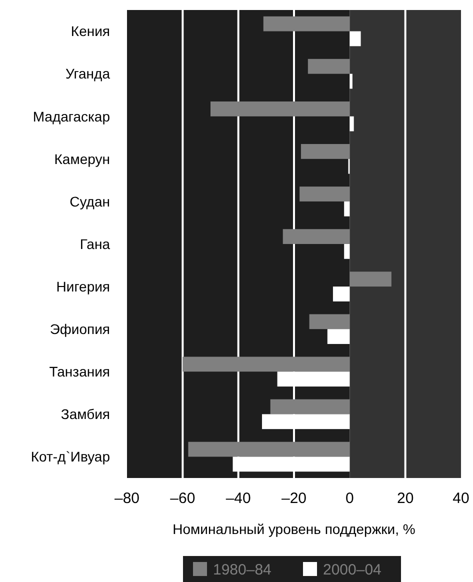  What do you see at coordinates (87, 74) in the screenshot?
I see `y-tick-label: Уганда` at bounding box center [87, 74].